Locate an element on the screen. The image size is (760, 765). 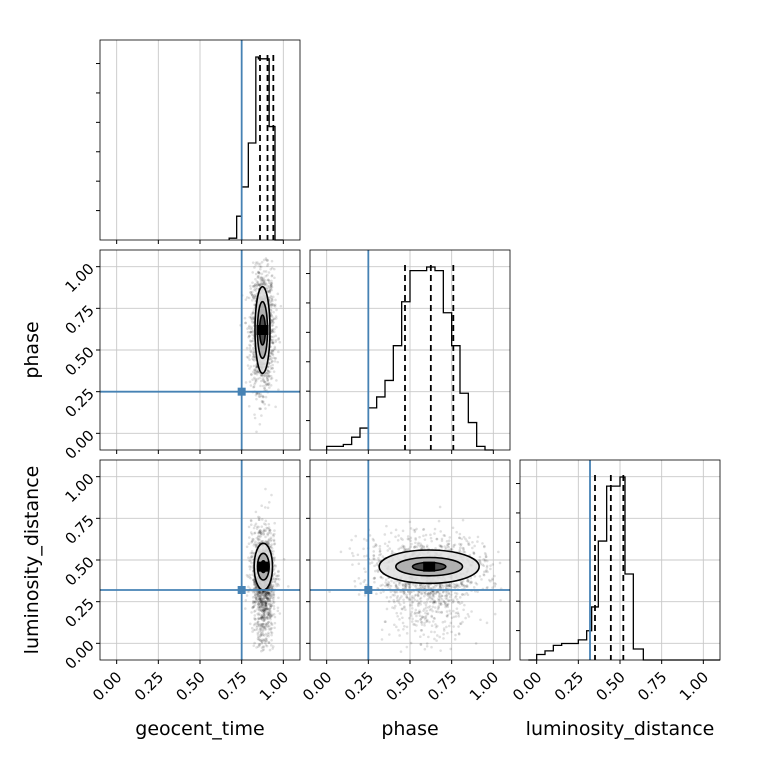
joint-geocent_time-luminosity_distance-points is located at coordinates (267, 570).